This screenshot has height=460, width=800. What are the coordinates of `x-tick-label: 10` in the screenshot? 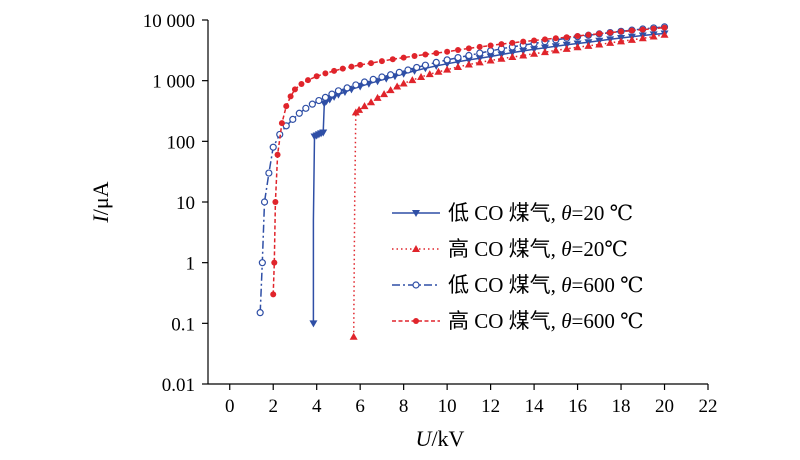 It's located at (447, 406).